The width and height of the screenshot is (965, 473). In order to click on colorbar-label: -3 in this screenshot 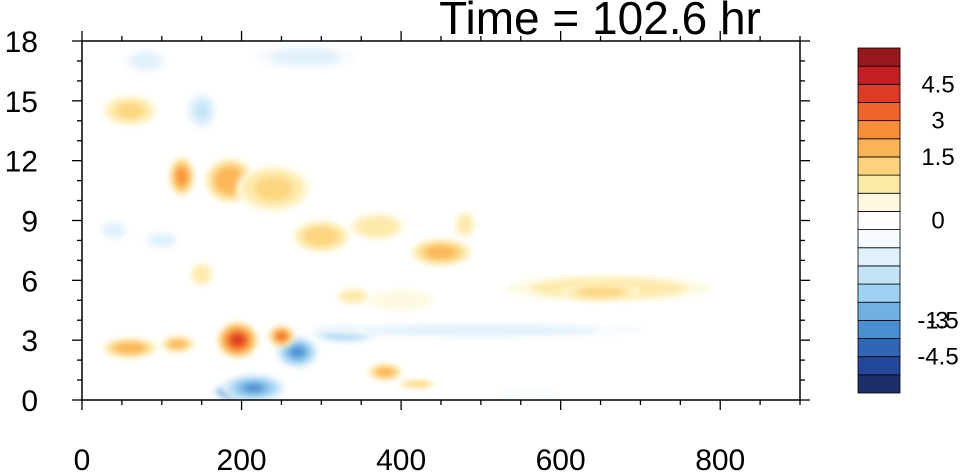, I will do `click(937, 320)`.